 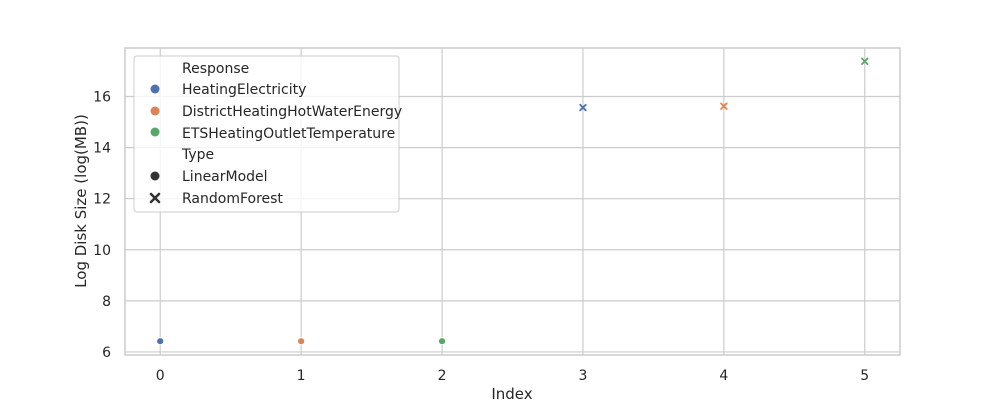 What do you see at coordinates (583, 107) in the screenshot?
I see `data-point-heatingelectricity-randomforest` at bounding box center [583, 107].